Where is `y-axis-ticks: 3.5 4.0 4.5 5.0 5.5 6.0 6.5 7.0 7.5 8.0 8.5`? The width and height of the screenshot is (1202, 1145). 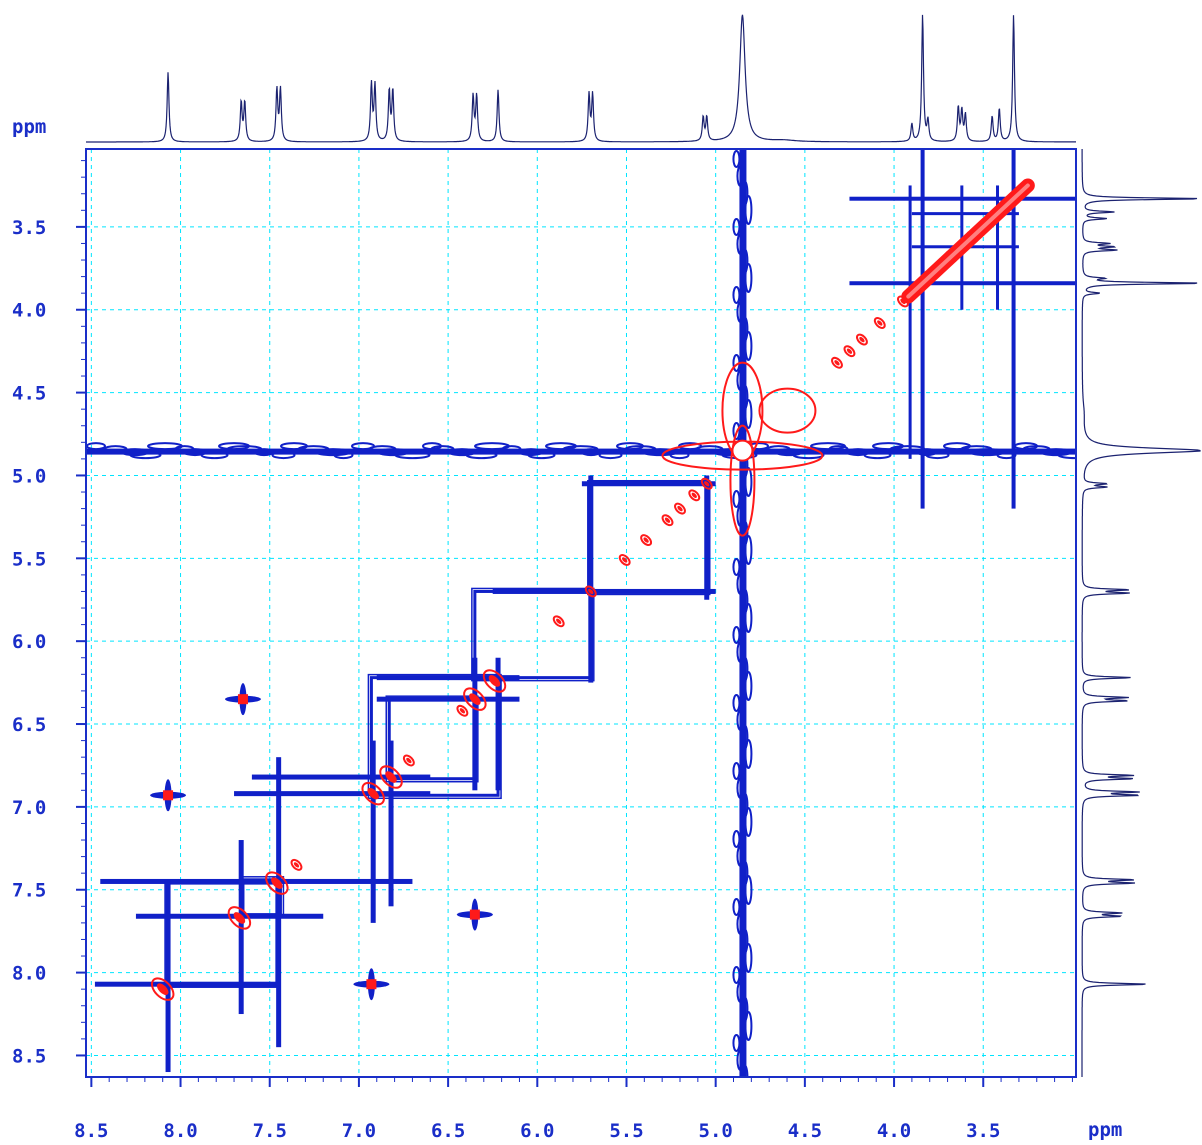 y-axis-ticks: 3.5 4.0 4.5 5.0 5.5 6.0 6.5 7.0 7.5 8.0 8.5 is located at coordinates (49, 613).